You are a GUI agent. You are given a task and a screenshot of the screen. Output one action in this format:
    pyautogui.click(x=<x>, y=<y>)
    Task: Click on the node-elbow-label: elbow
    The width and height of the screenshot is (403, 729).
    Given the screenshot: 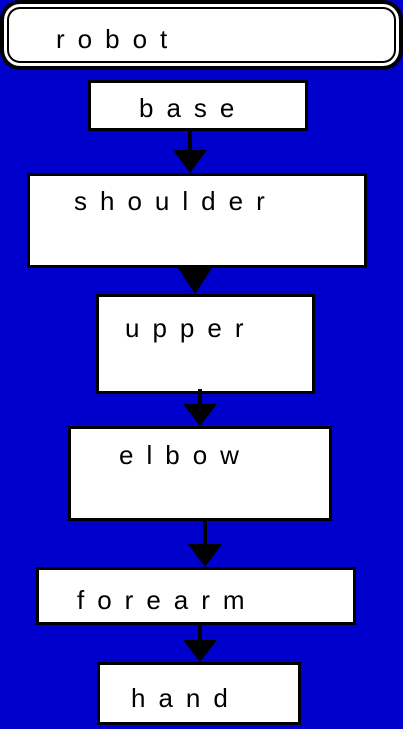 What is the action you would take?
    pyautogui.click(x=185, y=455)
    